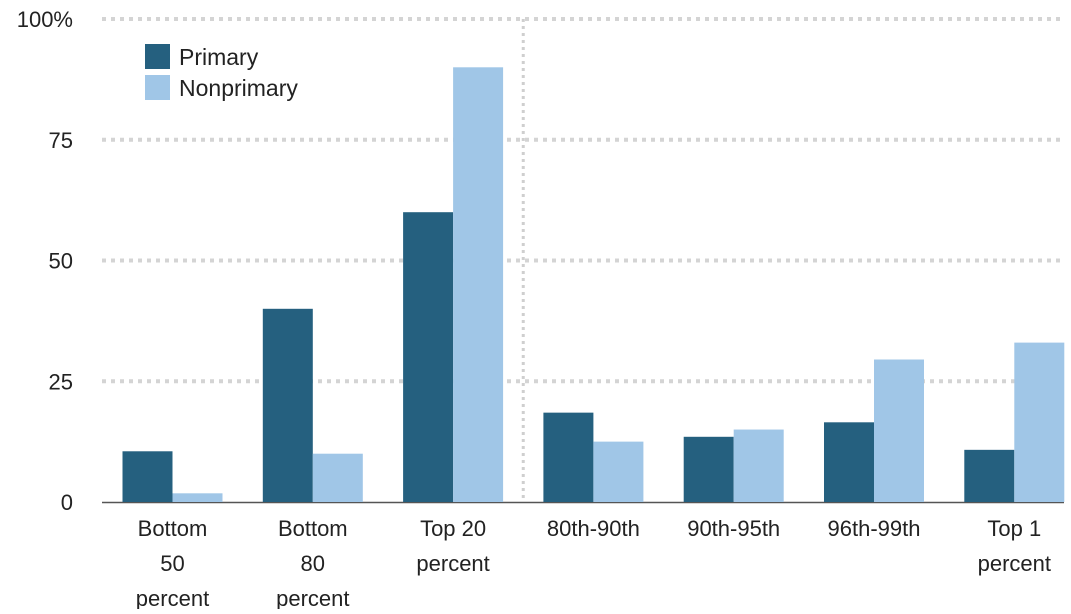 This screenshot has height=614, width=1071. I want to click on legend: Primary Nonprimary, so click(221, 72).